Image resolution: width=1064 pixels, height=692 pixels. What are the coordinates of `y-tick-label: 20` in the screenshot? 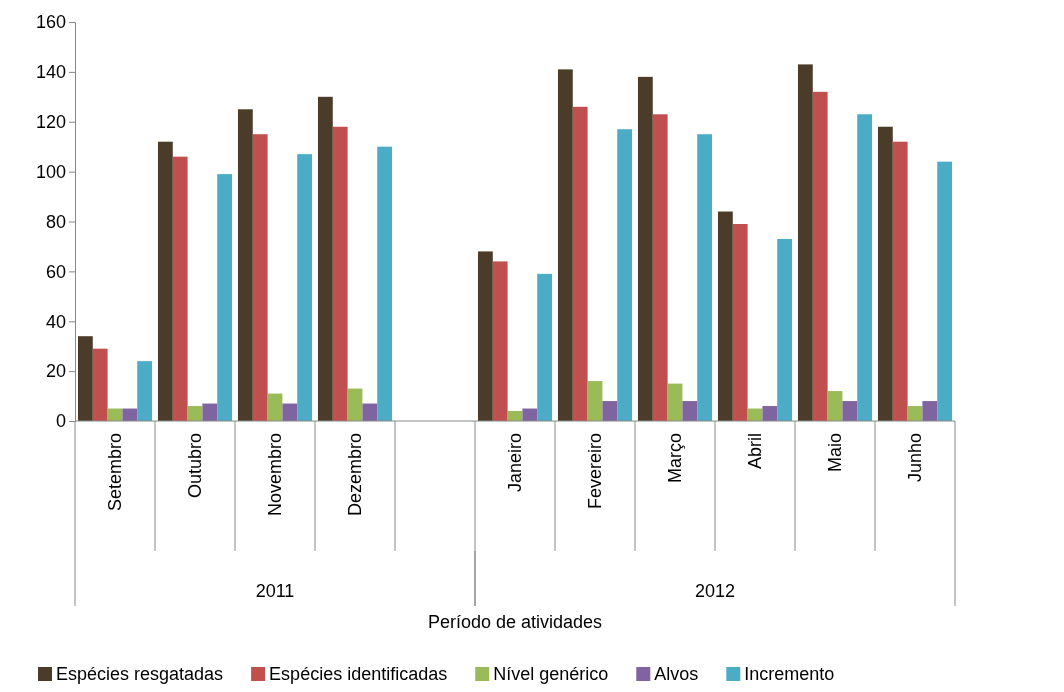 It's located at (55, 371).